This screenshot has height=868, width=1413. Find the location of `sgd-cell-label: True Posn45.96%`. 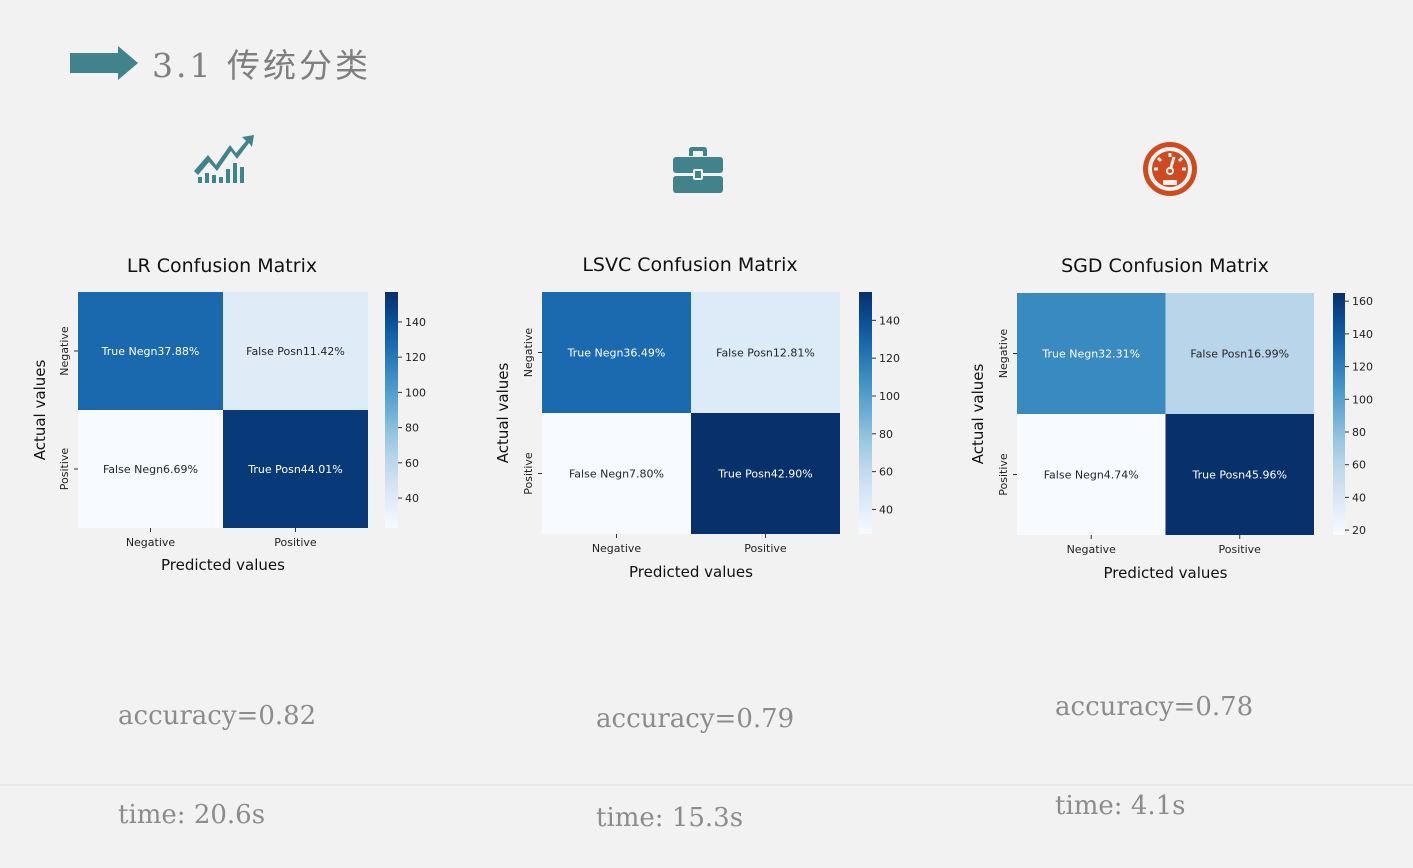

sgd-cell-label: True Posn45.96% is located at coordinates (1239, 475).